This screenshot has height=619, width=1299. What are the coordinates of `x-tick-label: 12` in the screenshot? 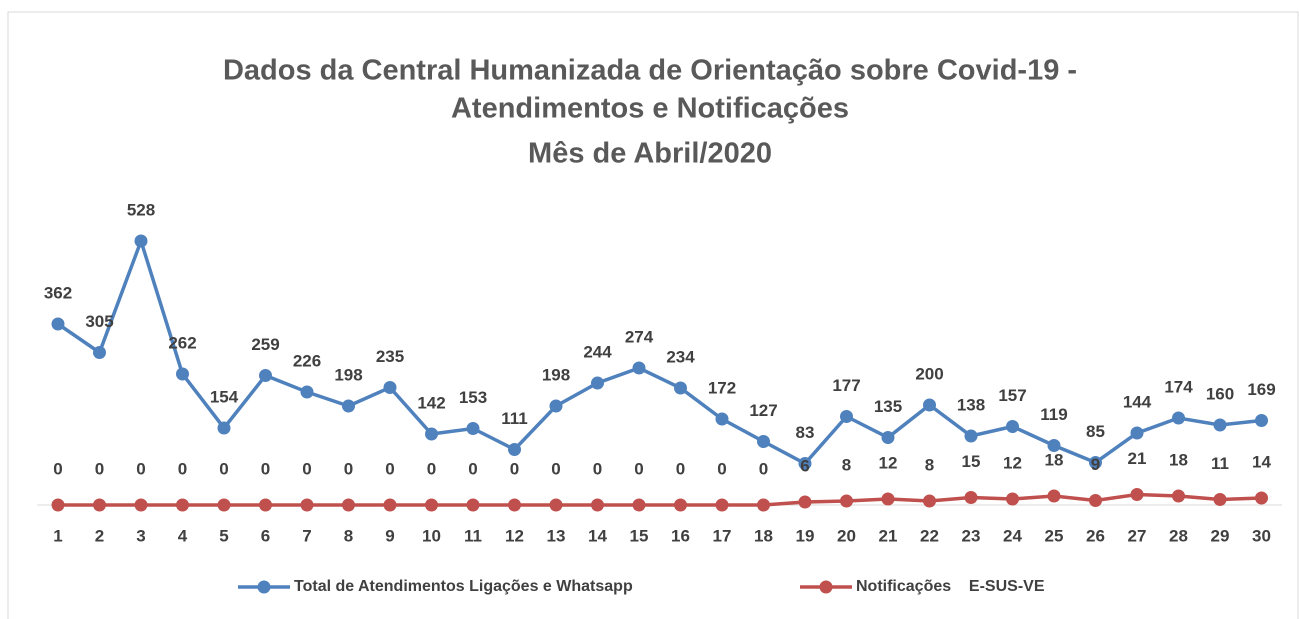 It's located at (514, 535).